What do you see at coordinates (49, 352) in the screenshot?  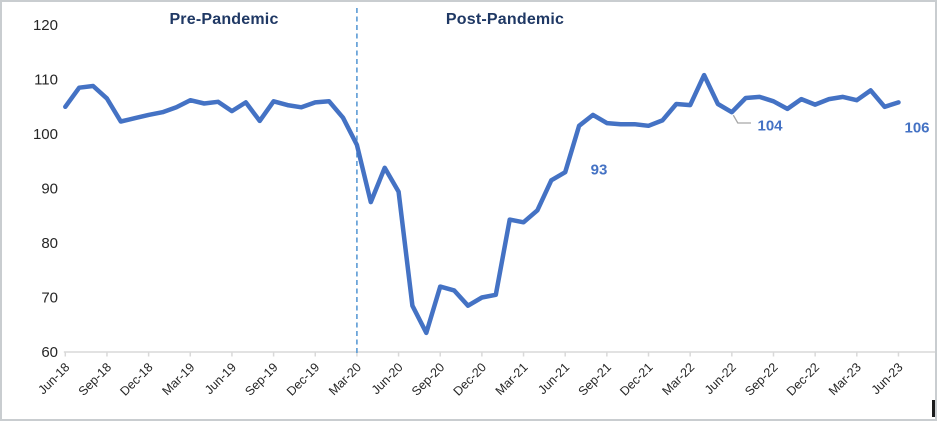 I see `svg-text: 60` at bounding box center [49, 352].